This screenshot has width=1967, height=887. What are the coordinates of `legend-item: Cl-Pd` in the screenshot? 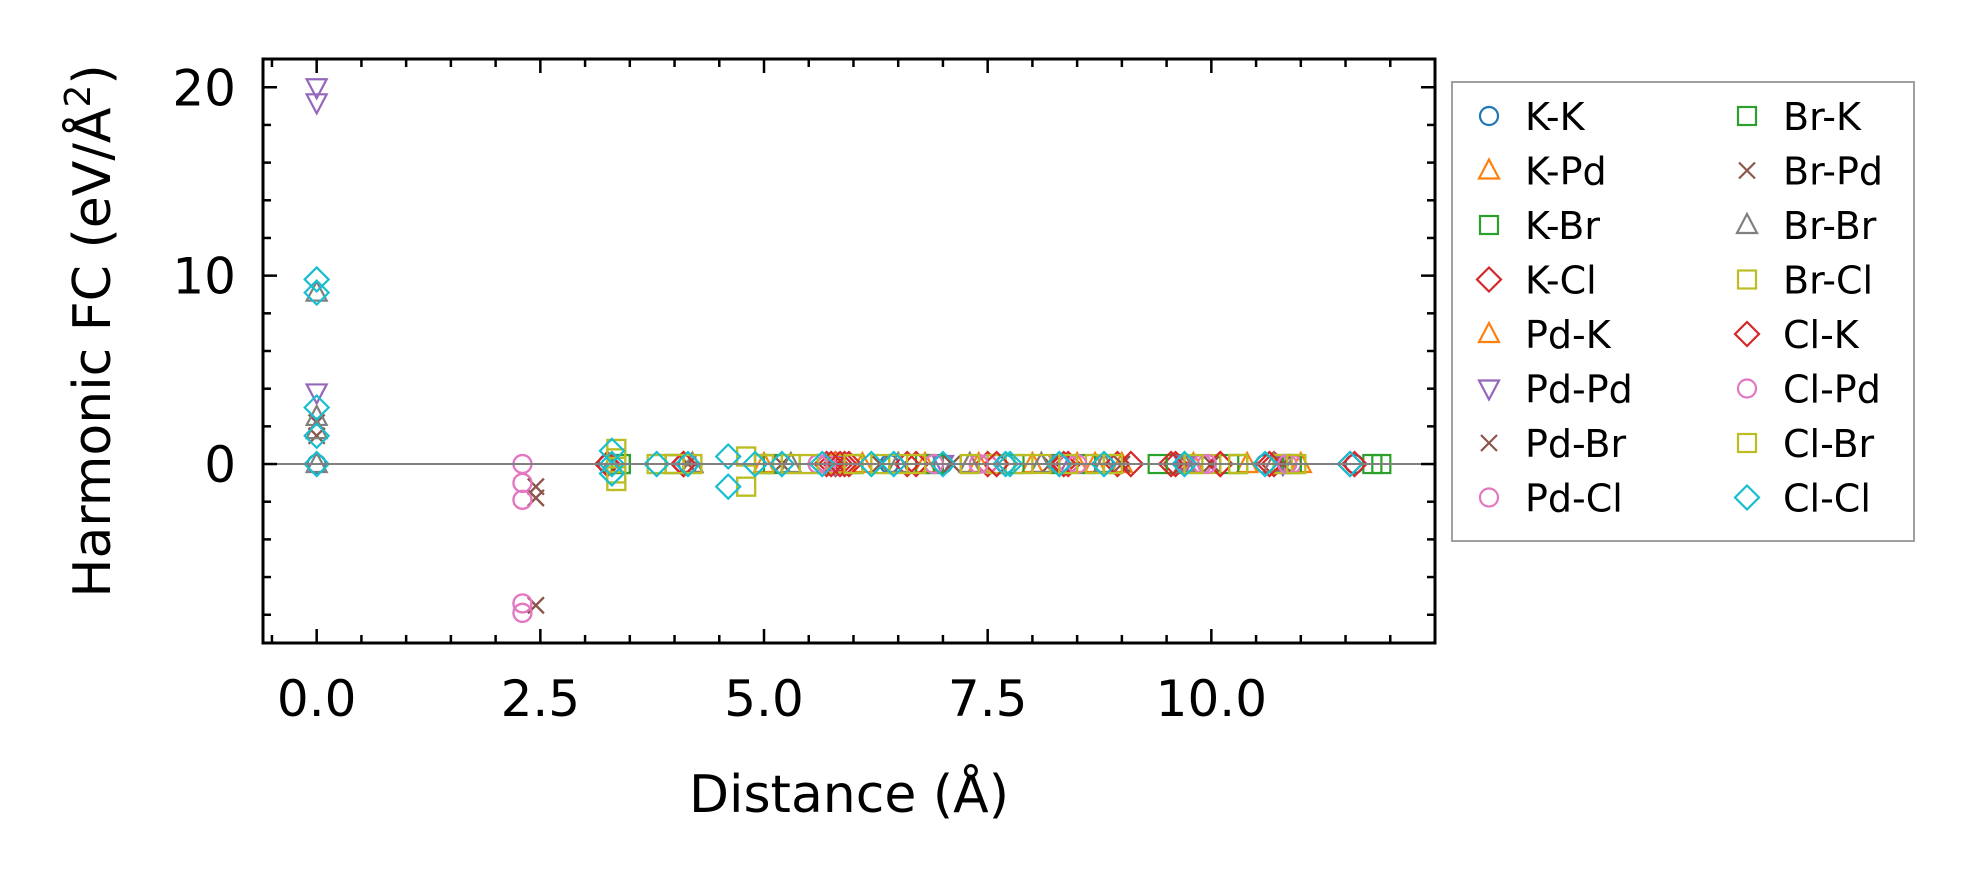 It's located at (1808, 390).